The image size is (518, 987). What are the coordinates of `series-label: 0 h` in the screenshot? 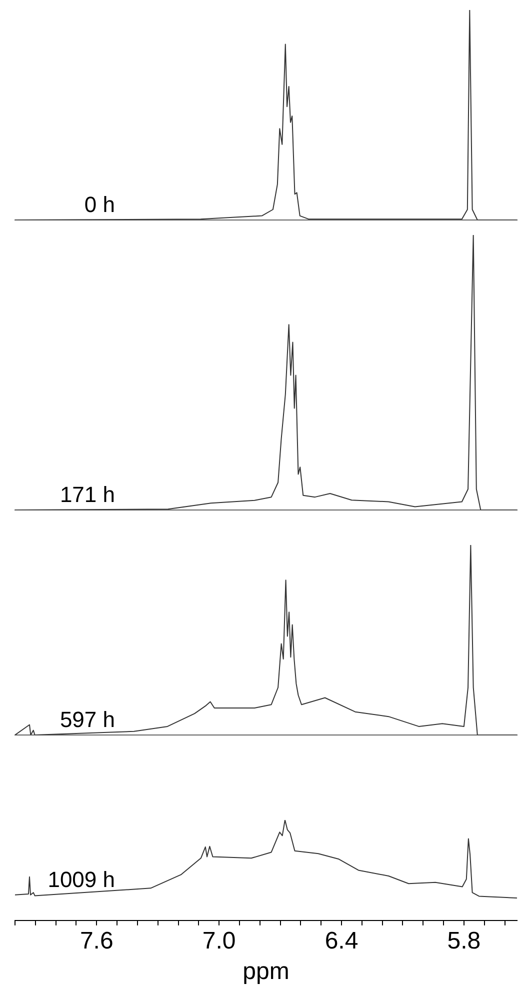 It's located at (99, 205).